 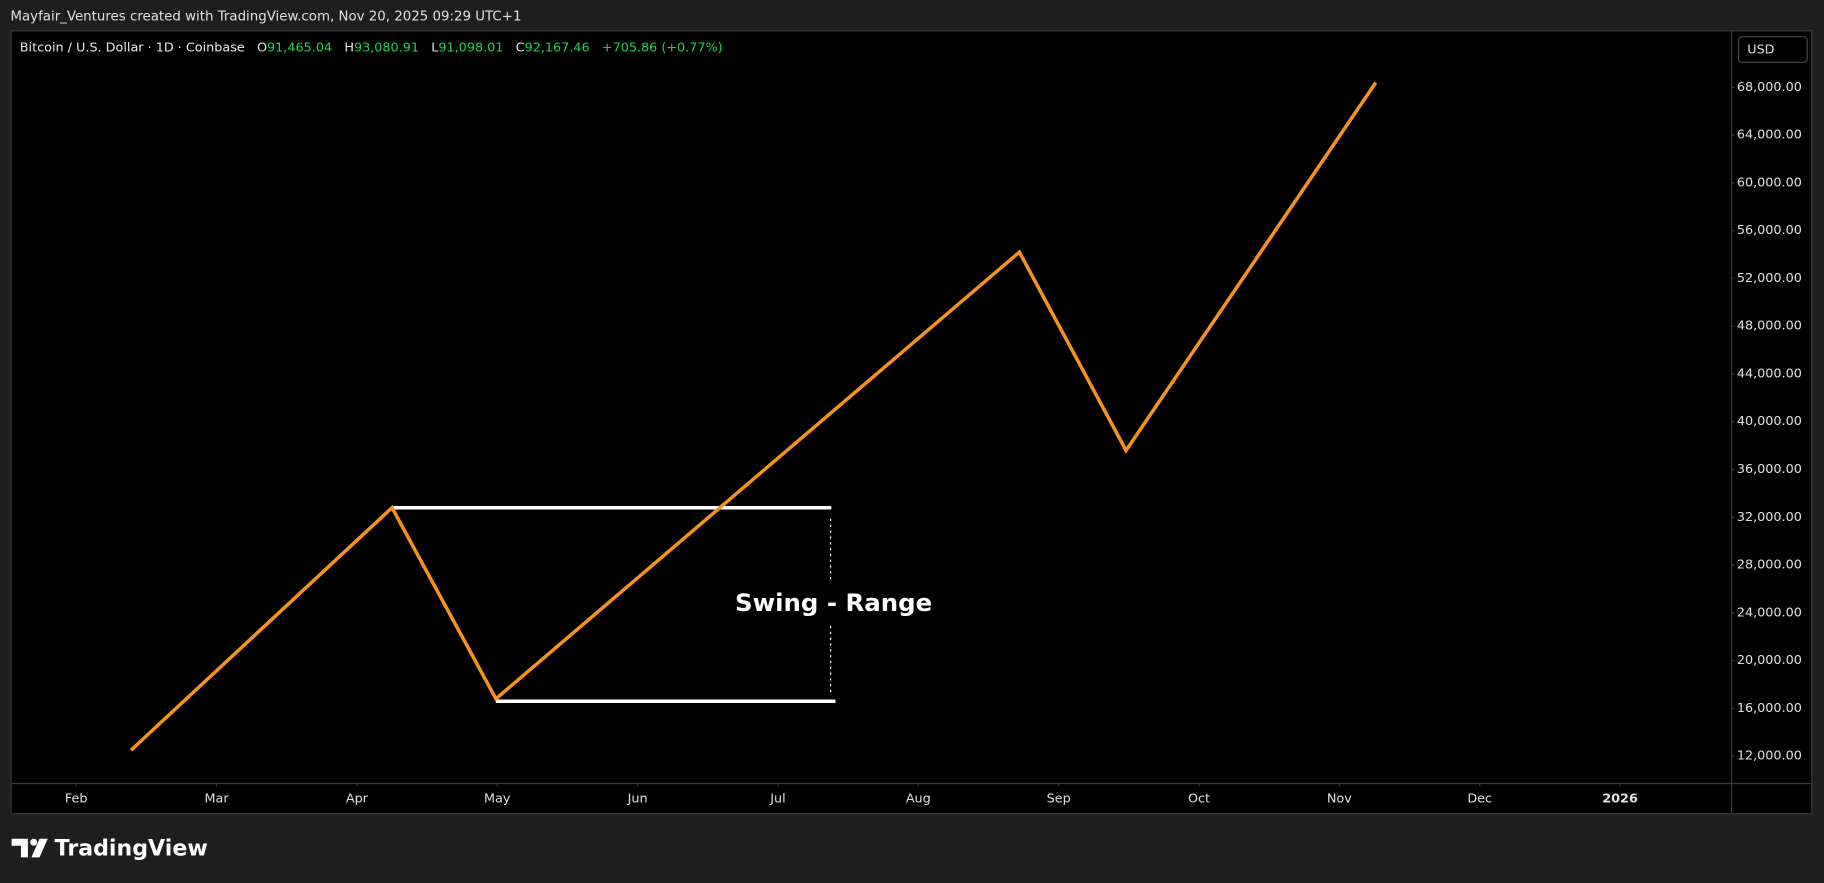 What do you see at coordinates (497, 799) in the screenshot?
I see `x-tick-label: May` at bounding box center [497, 799].